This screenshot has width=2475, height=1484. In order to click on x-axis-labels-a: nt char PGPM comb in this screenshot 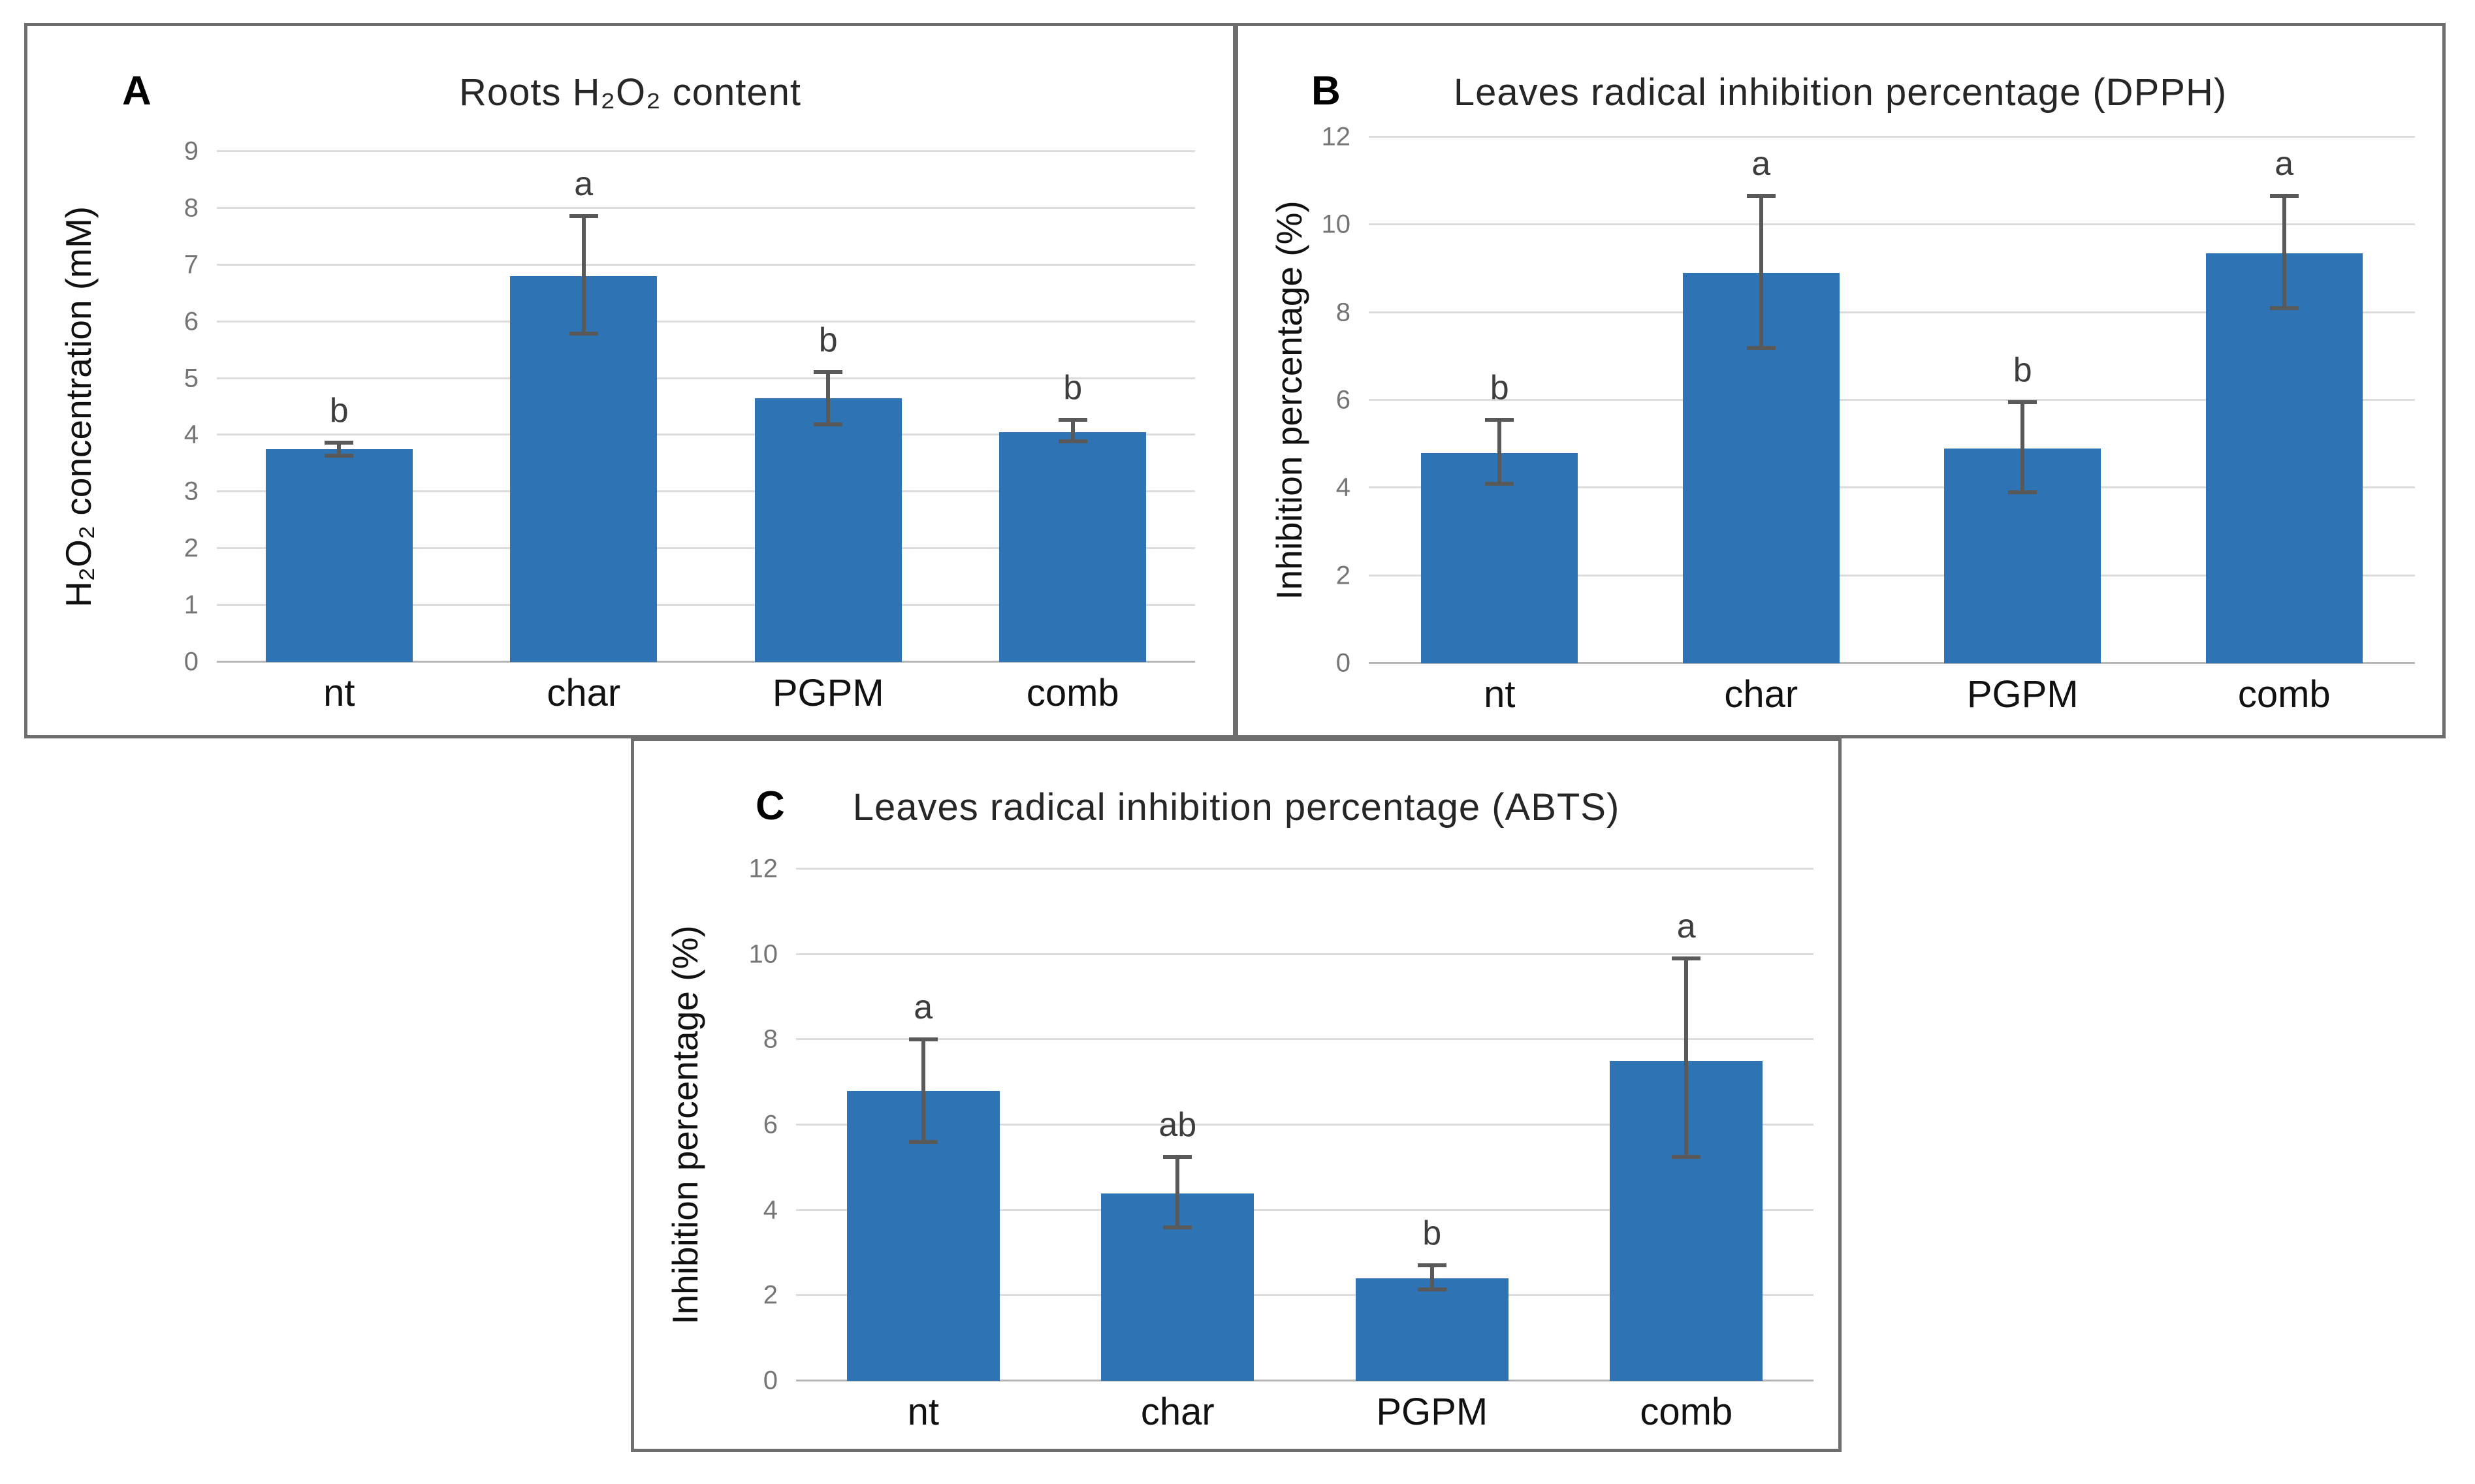, I will do `click(706, 698)`.